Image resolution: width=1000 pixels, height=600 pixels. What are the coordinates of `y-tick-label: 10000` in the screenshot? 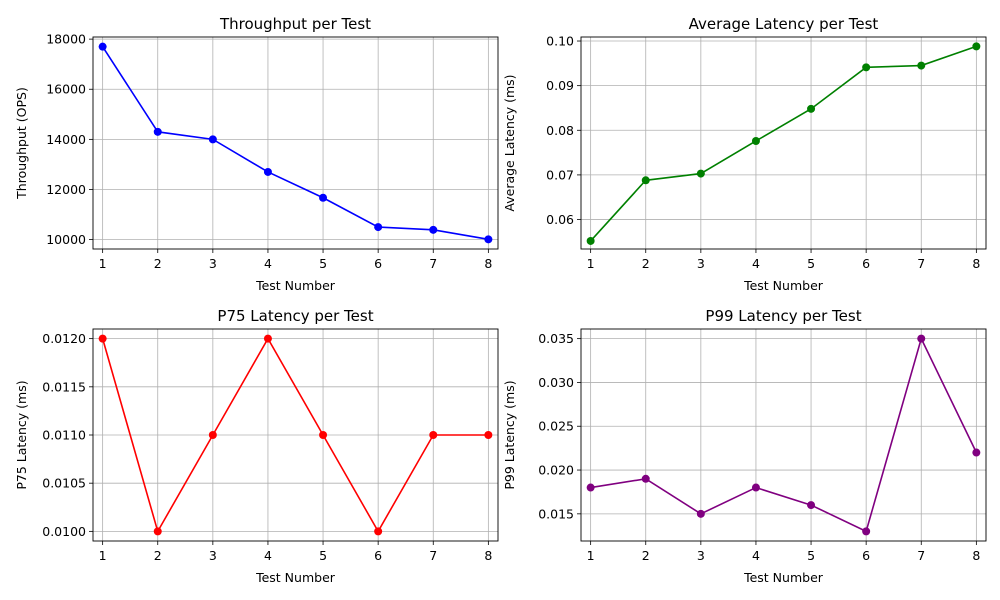 It's located at (66, 239).